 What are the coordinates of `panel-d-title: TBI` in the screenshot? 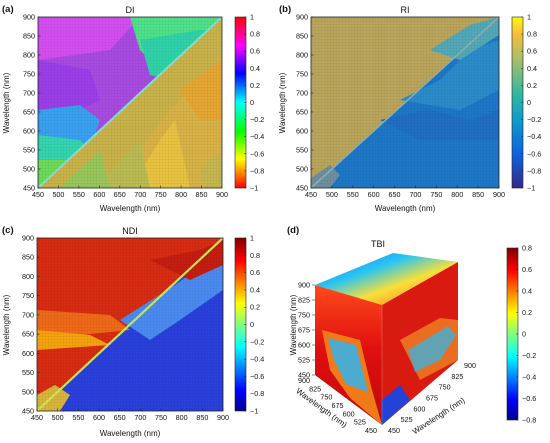 It's located at (378, 244).